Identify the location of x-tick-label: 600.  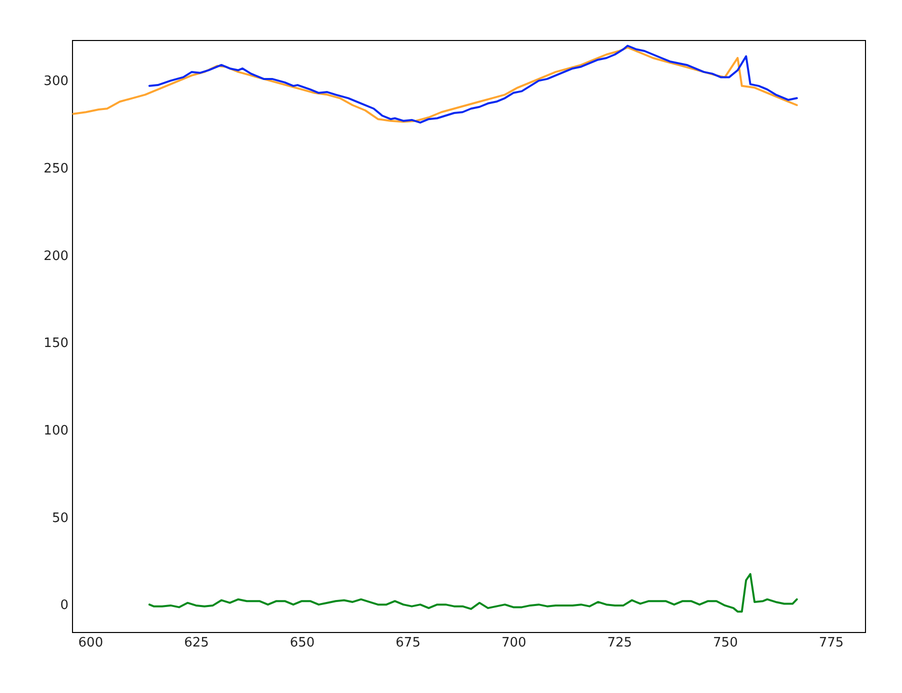
(91, 643).